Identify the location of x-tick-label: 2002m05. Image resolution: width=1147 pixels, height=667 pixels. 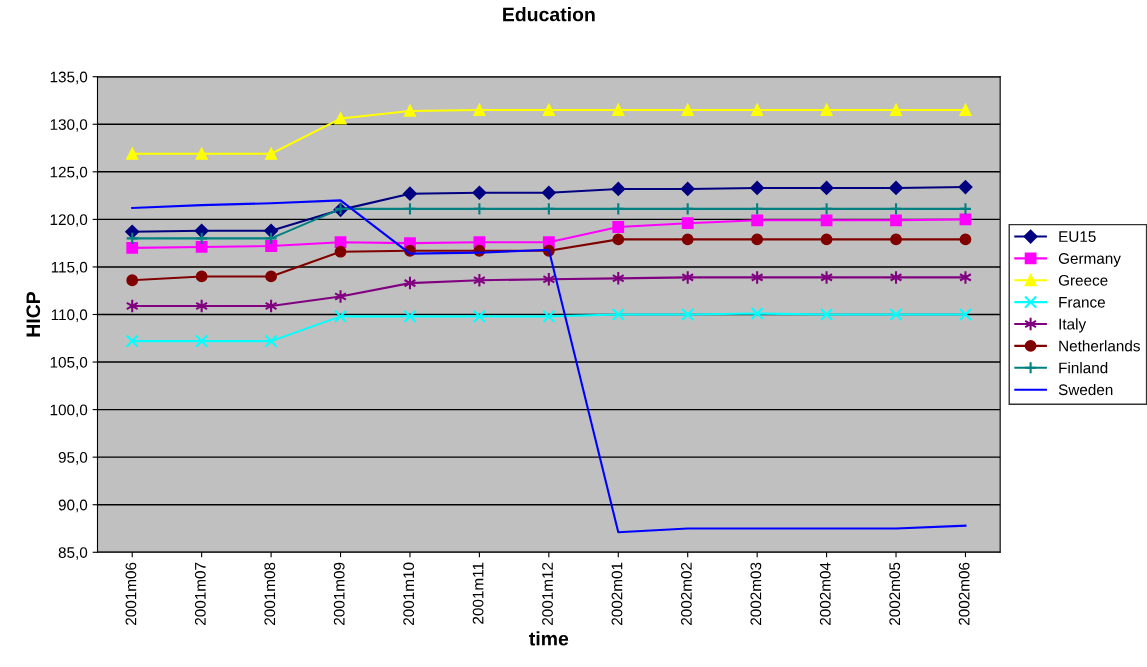
(895, 593).